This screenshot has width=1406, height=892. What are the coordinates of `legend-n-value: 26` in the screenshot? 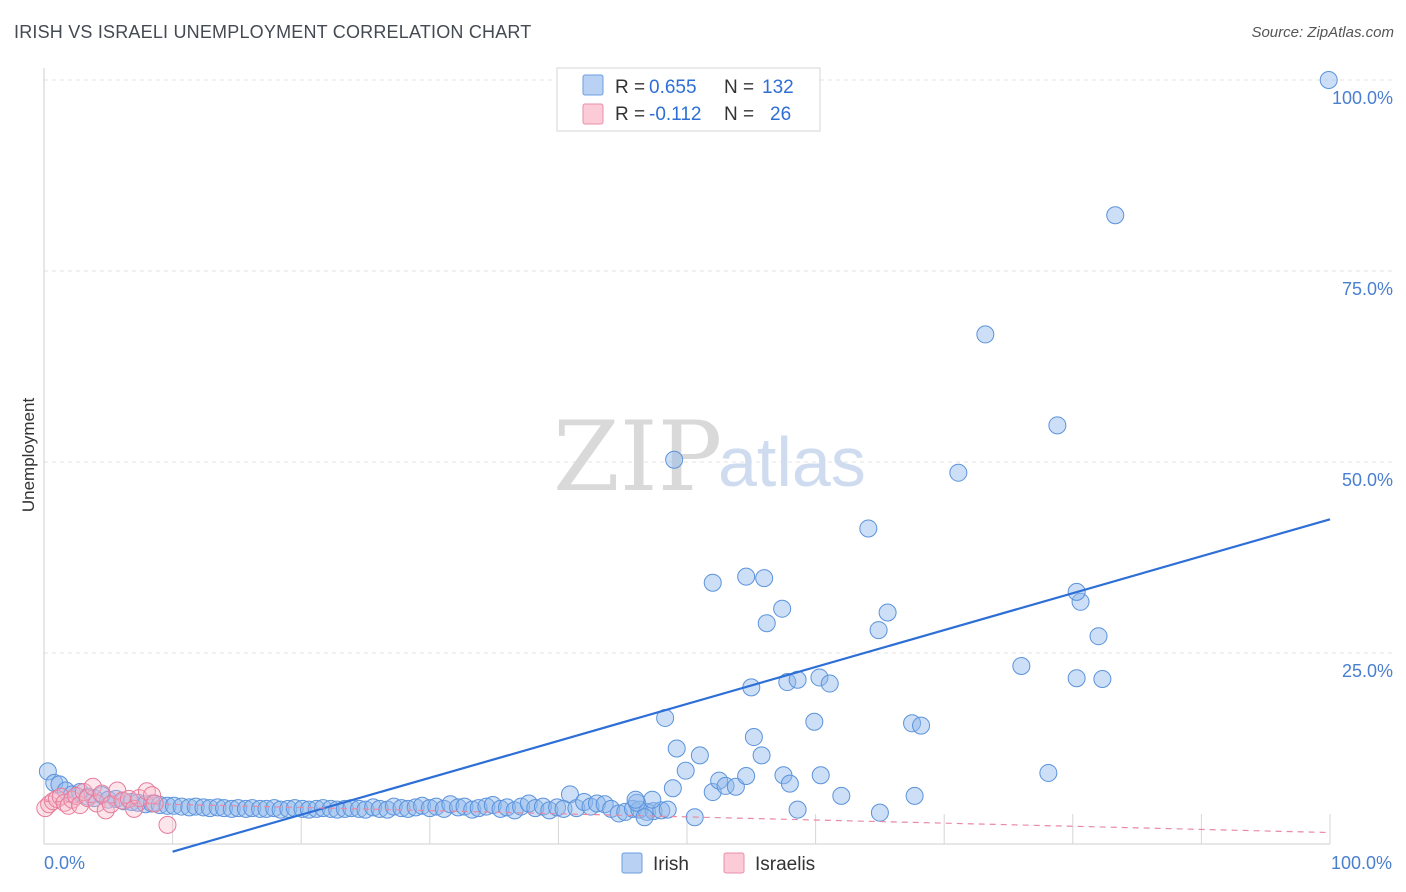 It's located at (780, 114).